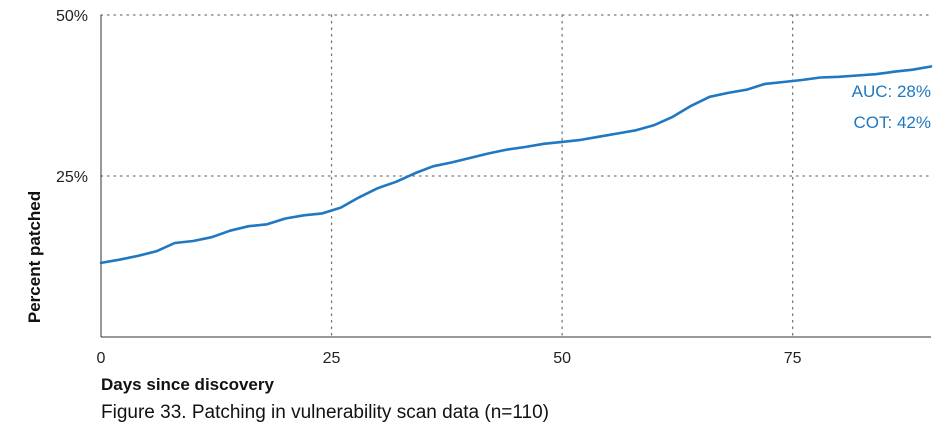 The image size is (944, 443). What do you see at coordinates (332, 358) in the screenshot?
I see `x-tick-label: 25` at bounding box center [332, 358].